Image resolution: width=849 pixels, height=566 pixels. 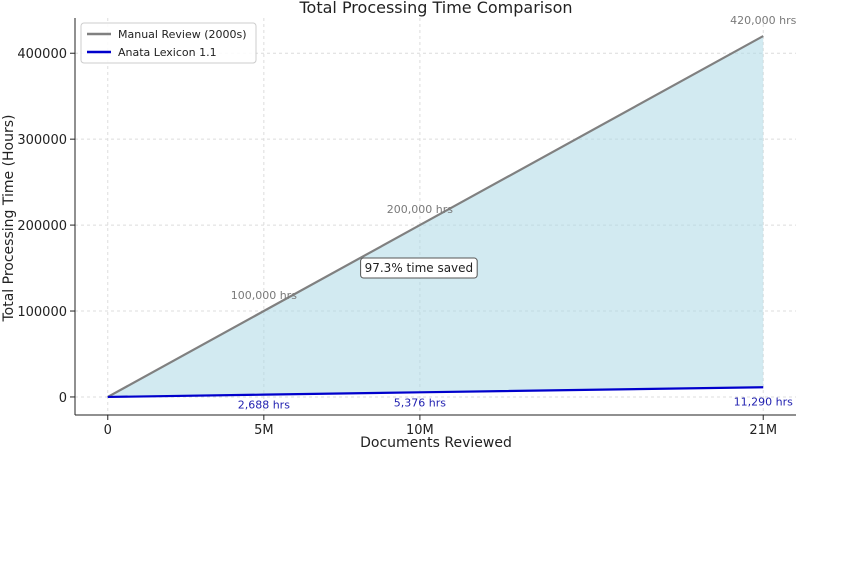 What do you see at coordinates (182, 34) in the screenshot?
I see `legend-label-manual: Manual Review (2000s)` at bounding box center [182, 34].